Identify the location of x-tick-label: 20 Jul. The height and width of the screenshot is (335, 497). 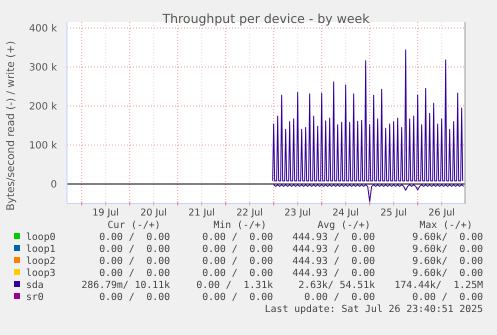
(153, 213).